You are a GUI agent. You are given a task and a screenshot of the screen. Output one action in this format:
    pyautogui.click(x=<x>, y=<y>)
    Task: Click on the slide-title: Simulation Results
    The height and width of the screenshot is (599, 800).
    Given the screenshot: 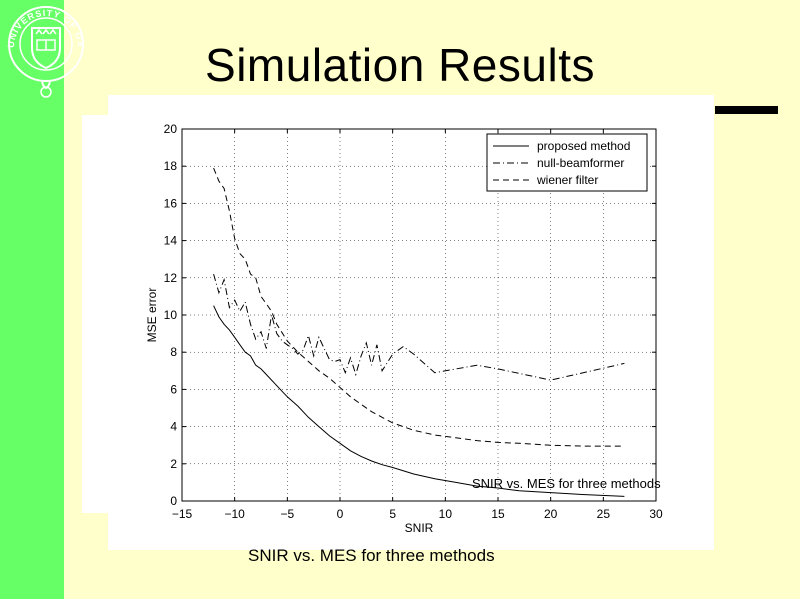 What is the action you would take?
    pyautogui.click(x=400, y=65)
    